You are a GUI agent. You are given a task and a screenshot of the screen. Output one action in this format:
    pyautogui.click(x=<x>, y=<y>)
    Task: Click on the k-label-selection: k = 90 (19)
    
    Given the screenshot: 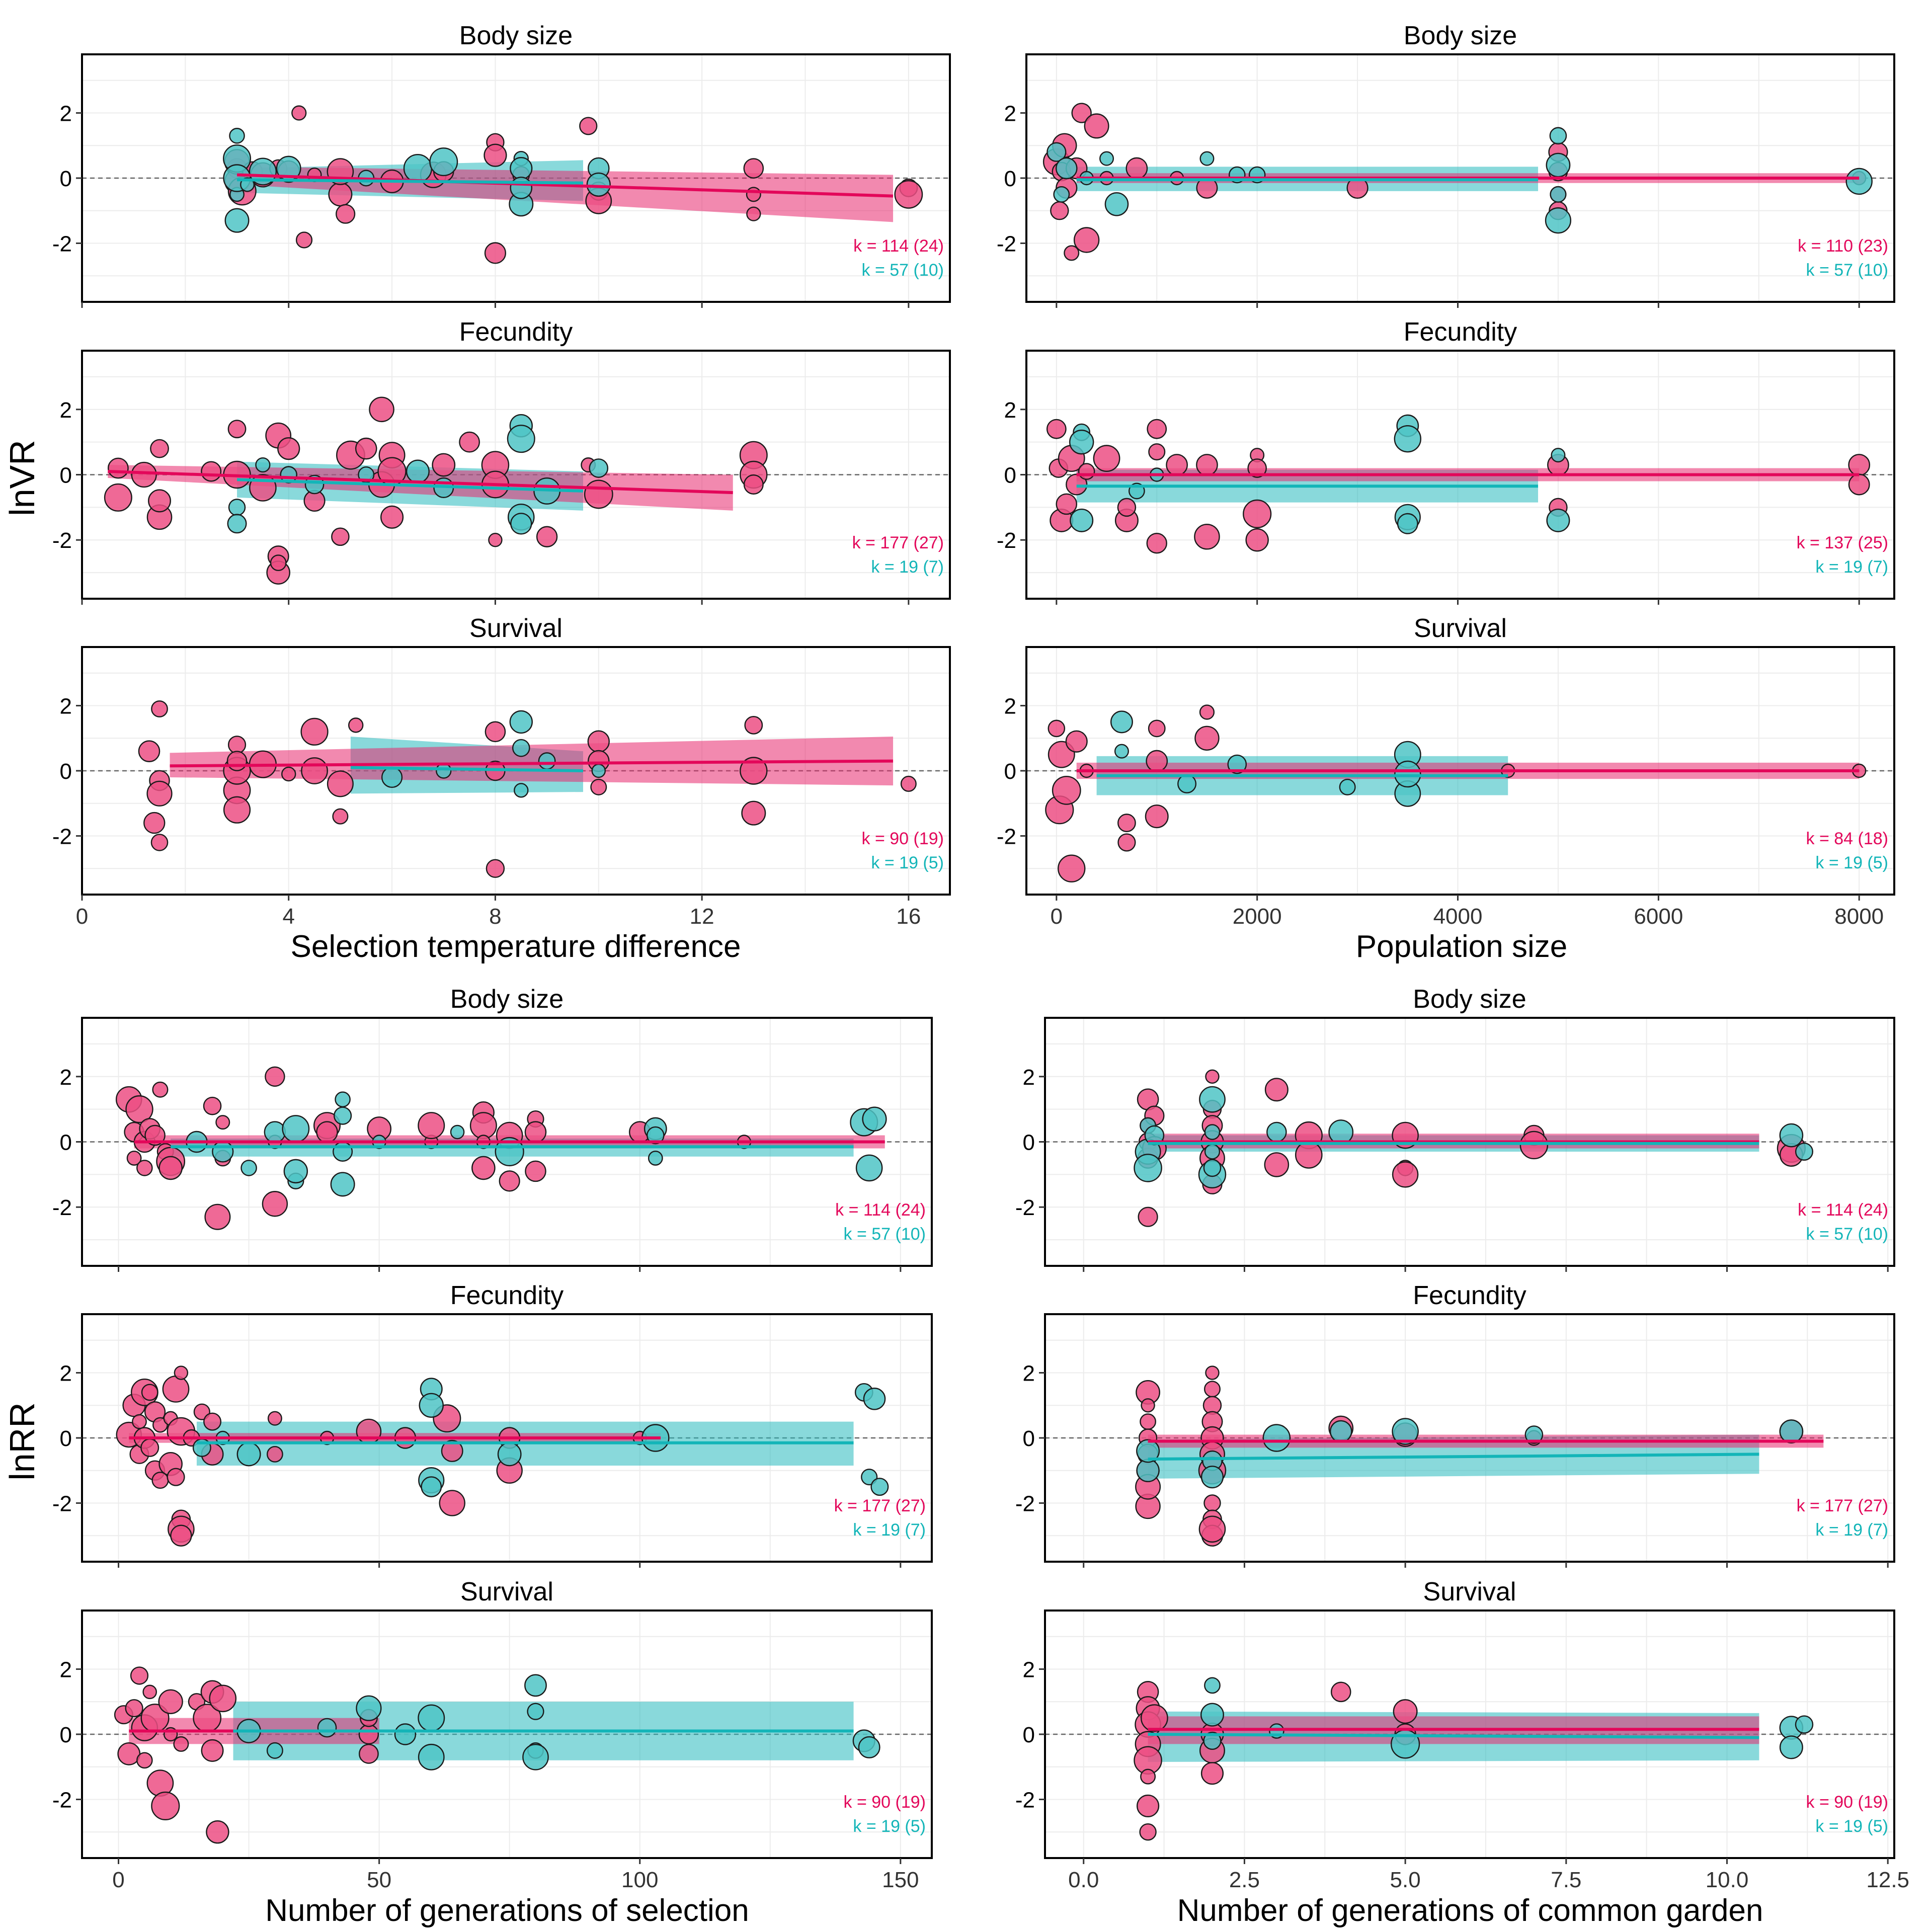 What is the action you would take?
    pyautogui.click(x=885, y=1803)
    